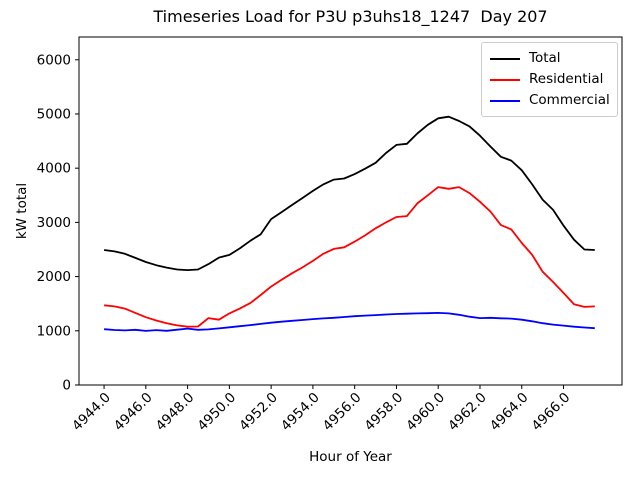  What do you see at coordinates (91, 412) in the screenshot?
I see `x-tick-label: 4944.0` at bounding box center [91, 412].